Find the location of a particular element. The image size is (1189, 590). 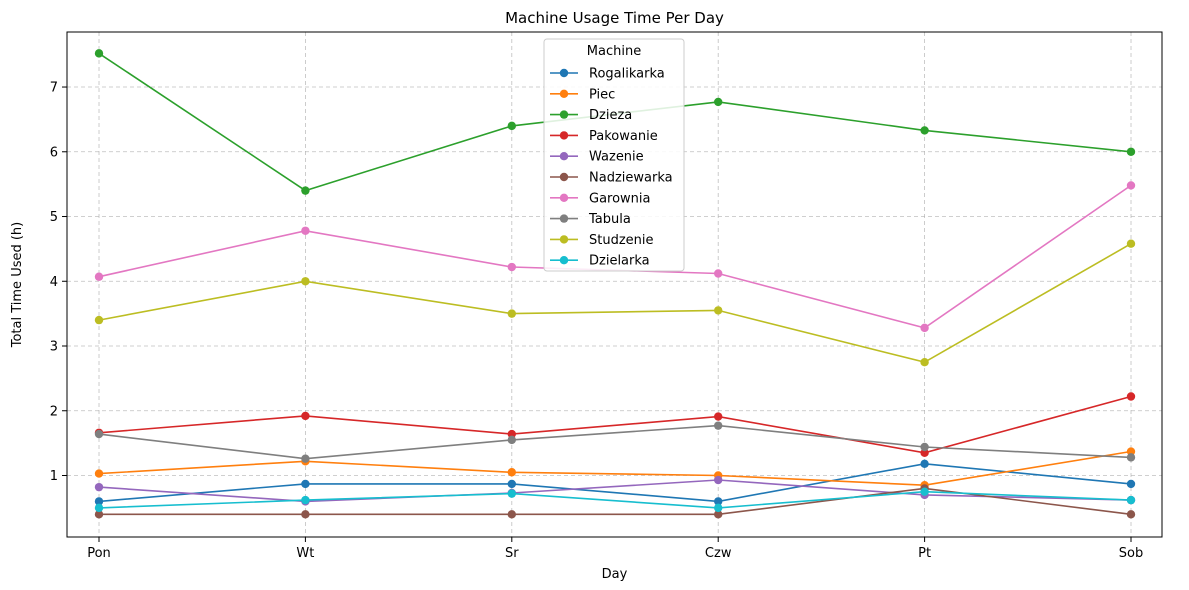

series-line-rogalikarka is located at coordinates (615, 482).